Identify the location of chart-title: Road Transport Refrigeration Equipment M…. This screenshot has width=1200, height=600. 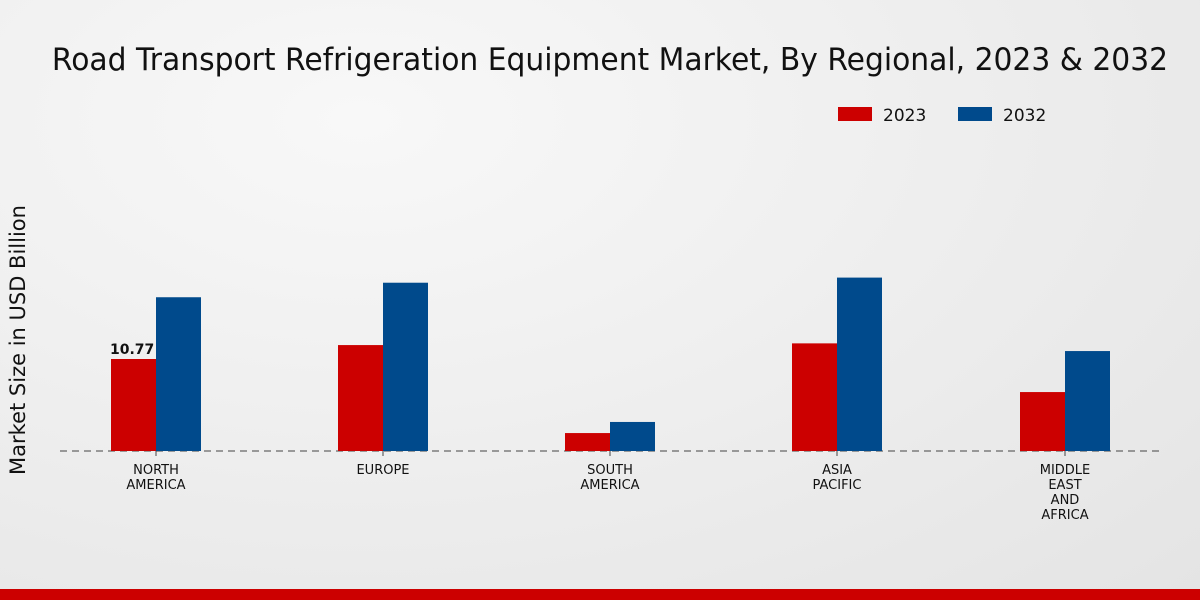
(610, 60).